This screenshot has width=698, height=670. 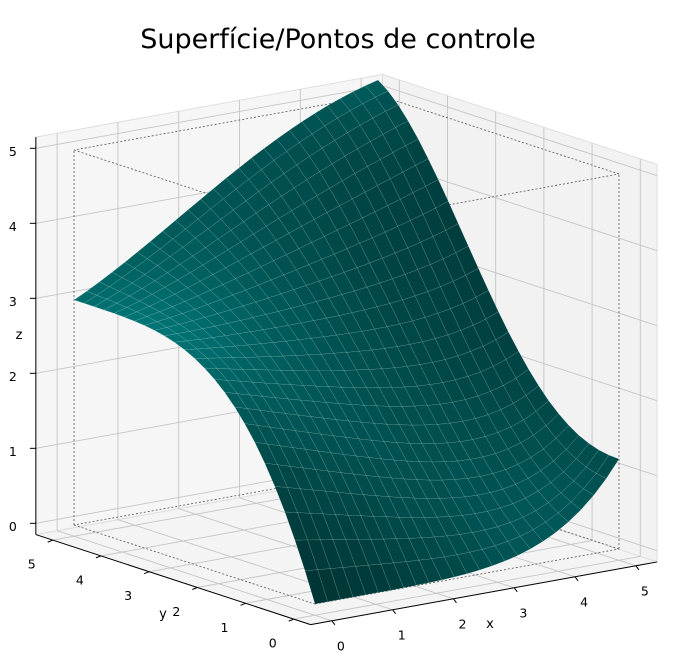 I want to click on x-axis-line, so click(x=484, y=593).